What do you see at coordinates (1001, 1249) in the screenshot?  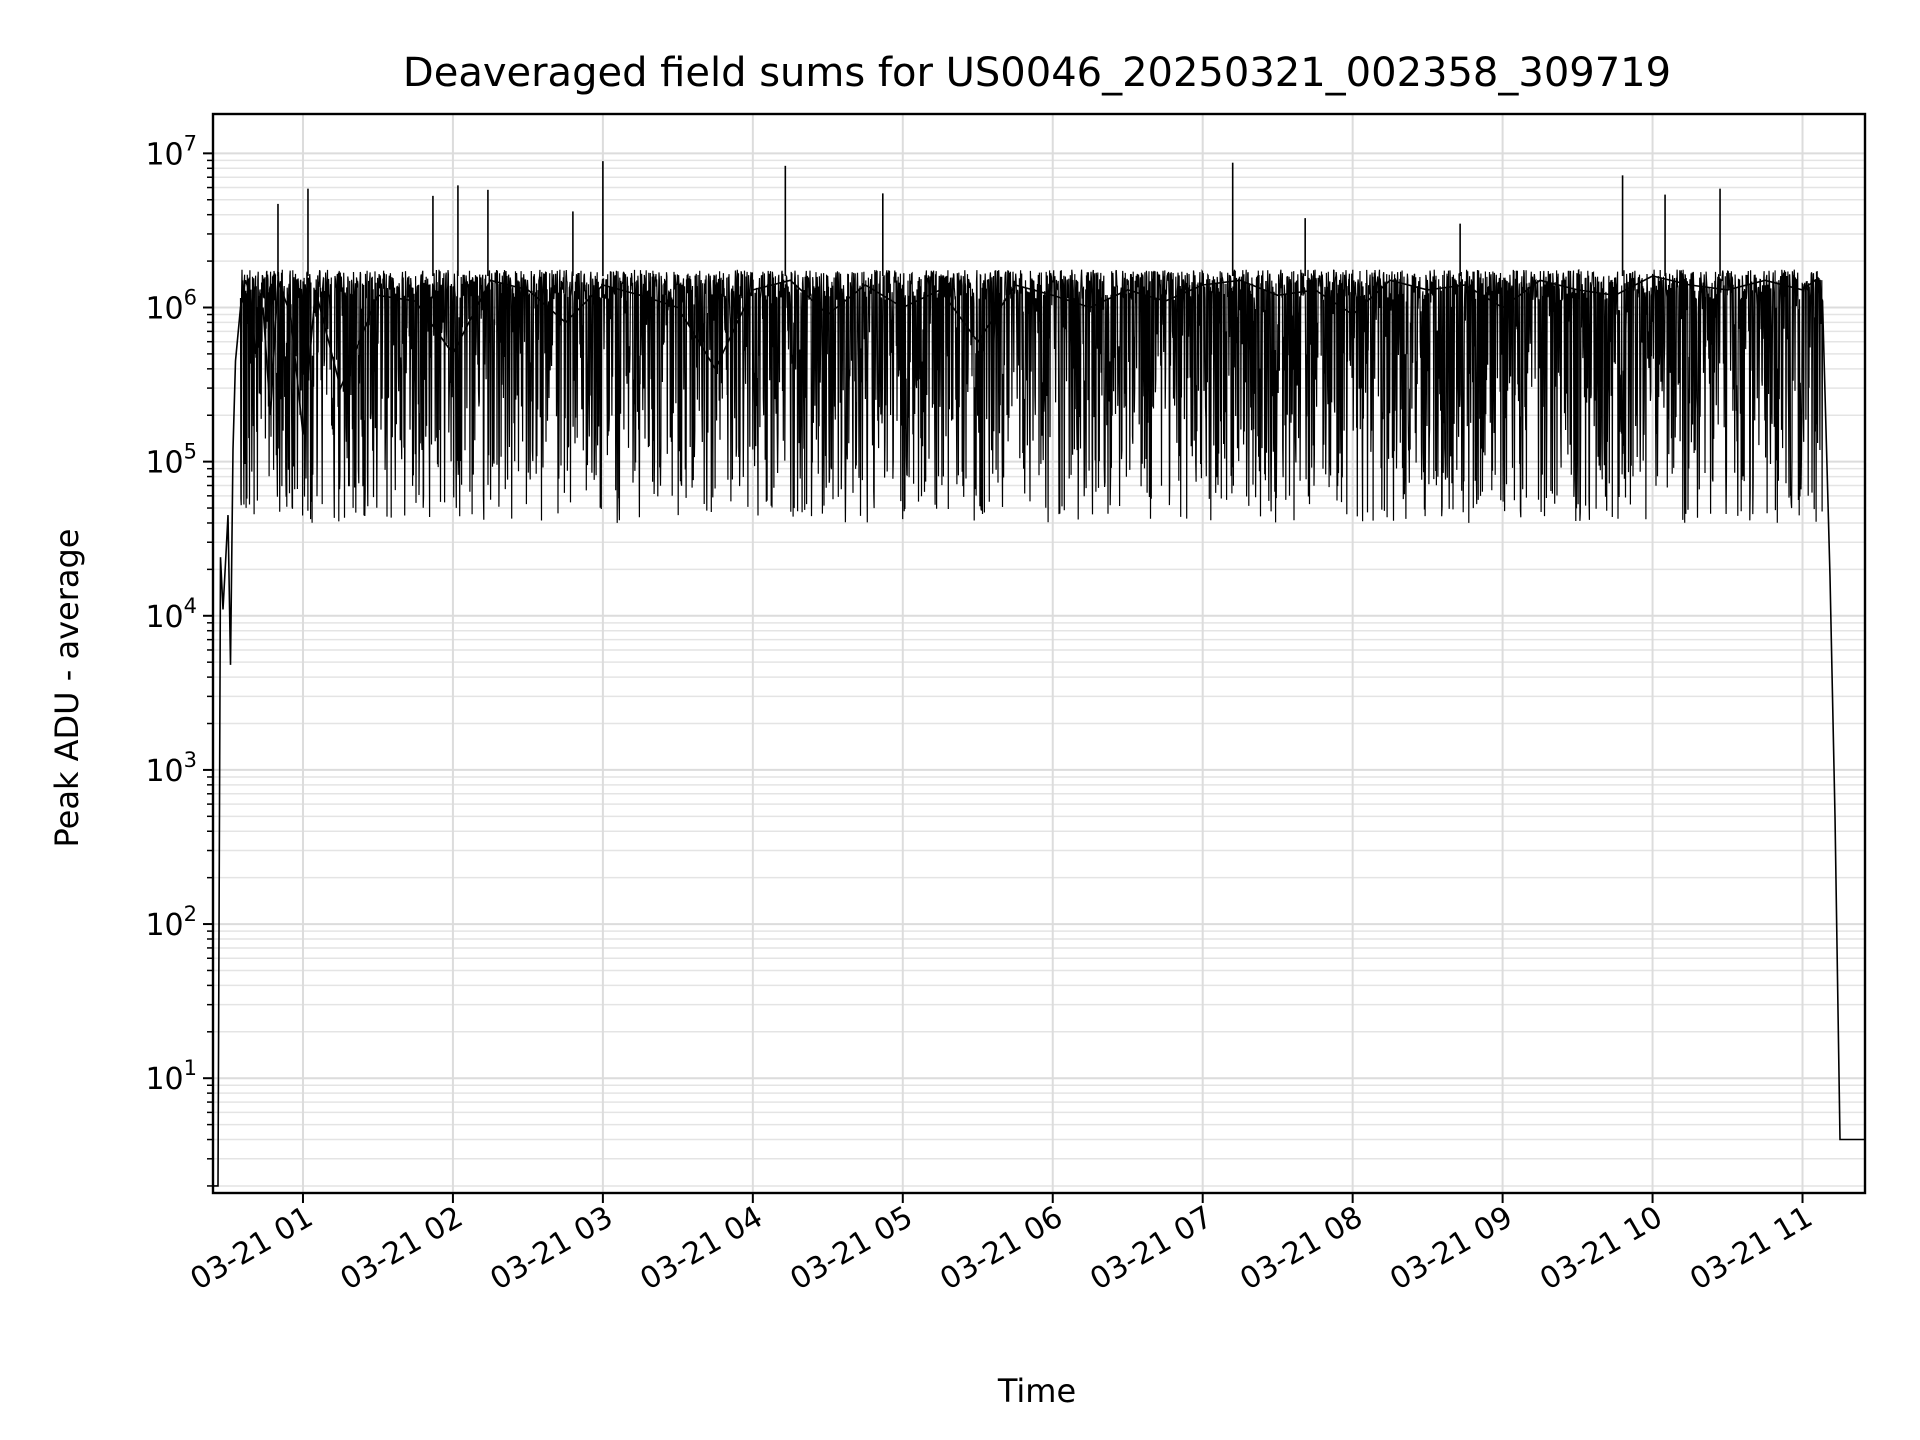 I see `x-tick-label: 03-21 06` at bounding box center [1001, 1249].